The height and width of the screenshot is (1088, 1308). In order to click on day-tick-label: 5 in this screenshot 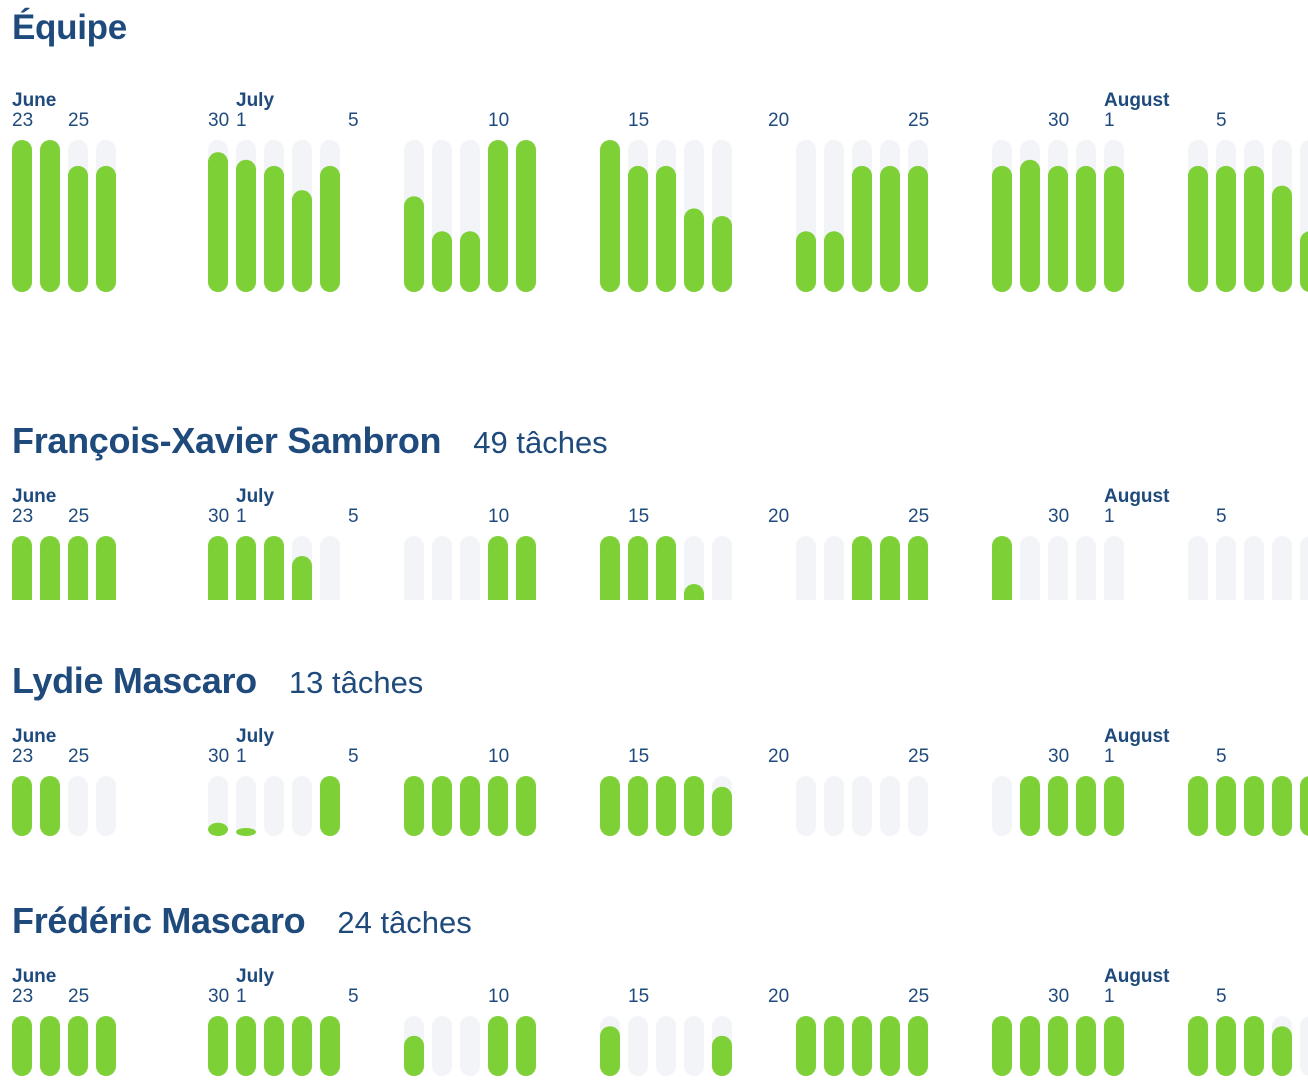, I will do `click(353, 120)`.